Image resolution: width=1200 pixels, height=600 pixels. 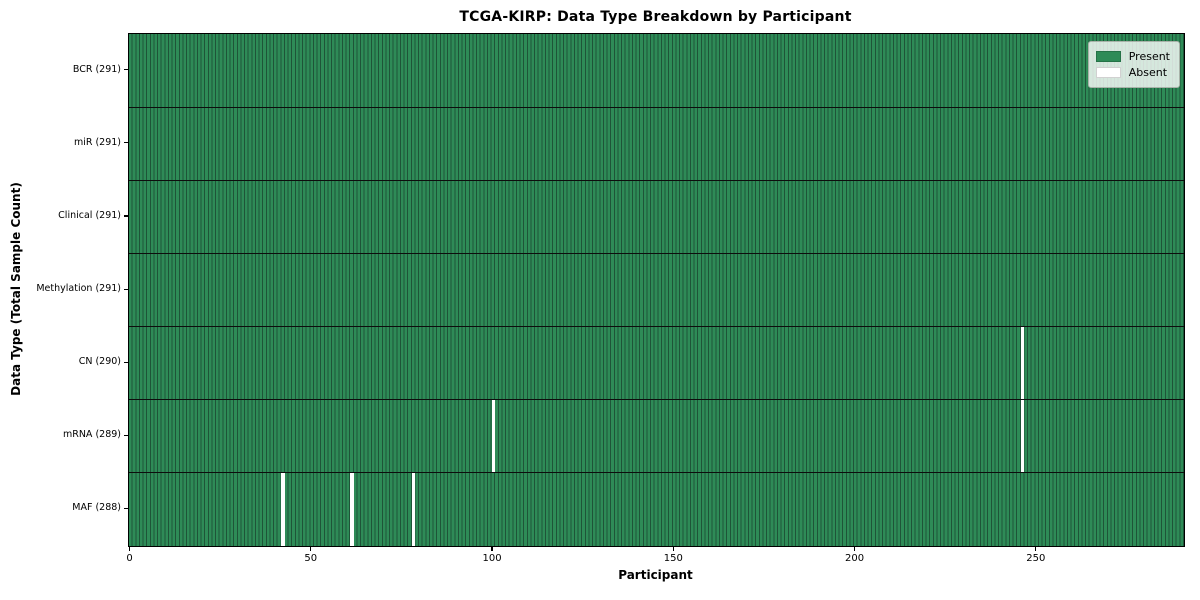 I want to click on legend-swatch-present-icon, so click(x=1108, y=56).